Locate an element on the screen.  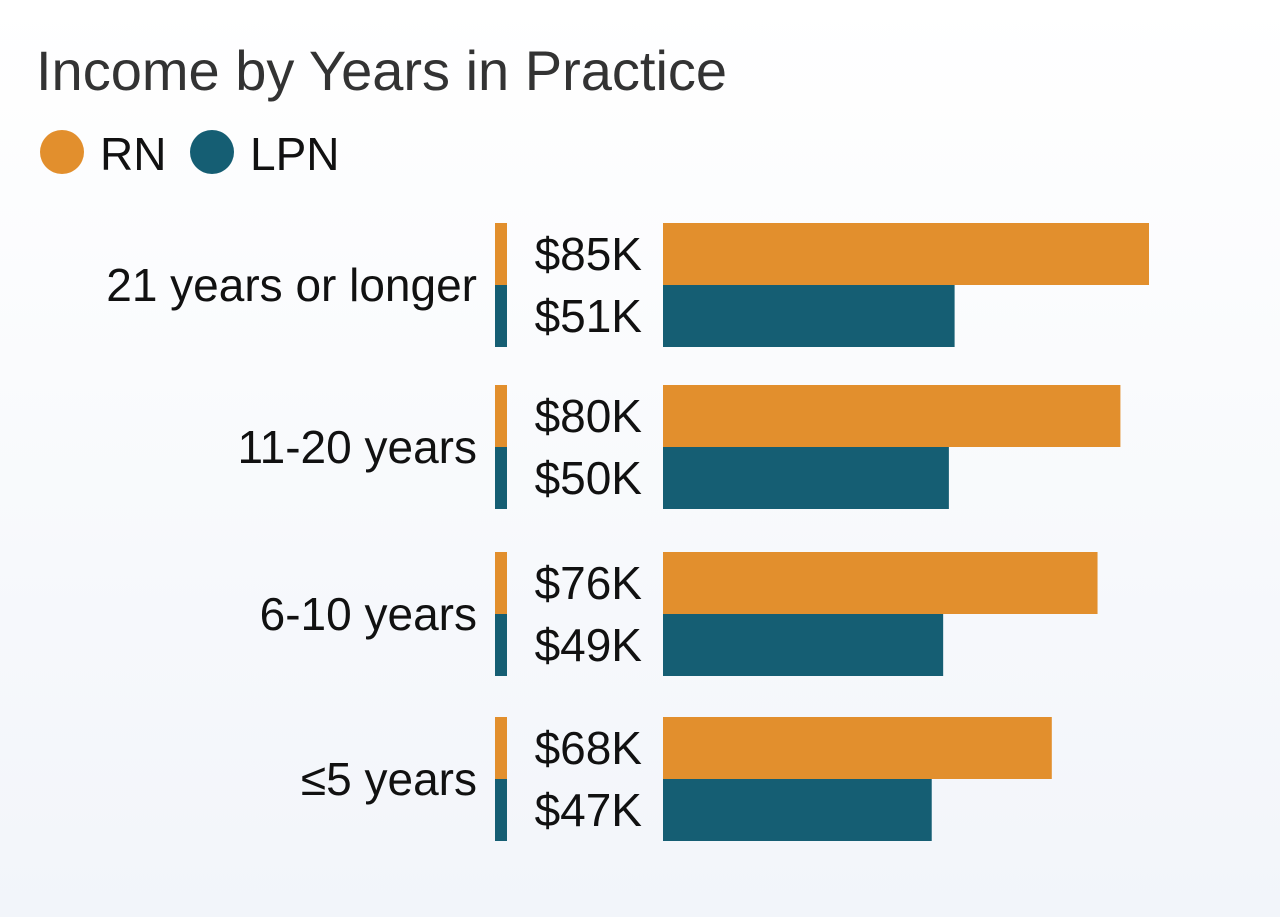
value-label-lpn-cat-2: $49K is located at coordinates (589, 645).